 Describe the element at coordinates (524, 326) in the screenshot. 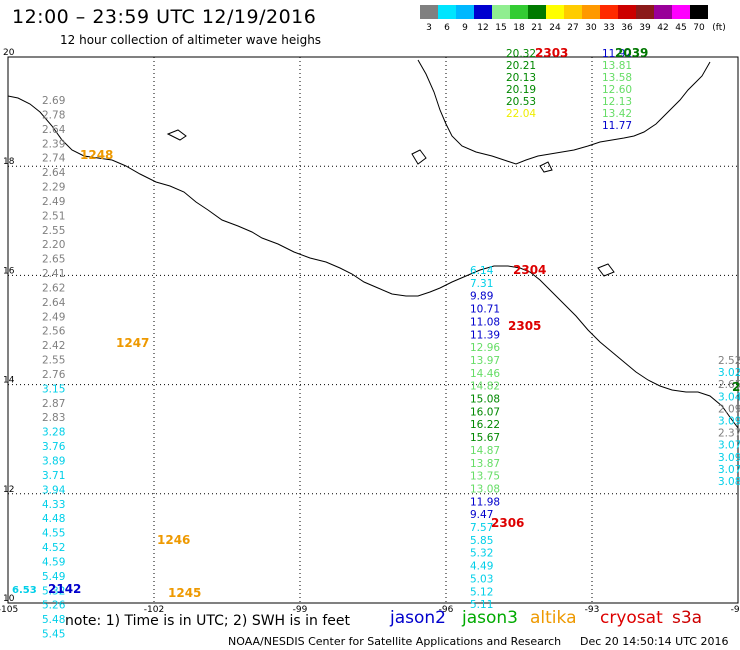

I see `pass-time-label: 2305` at that location.